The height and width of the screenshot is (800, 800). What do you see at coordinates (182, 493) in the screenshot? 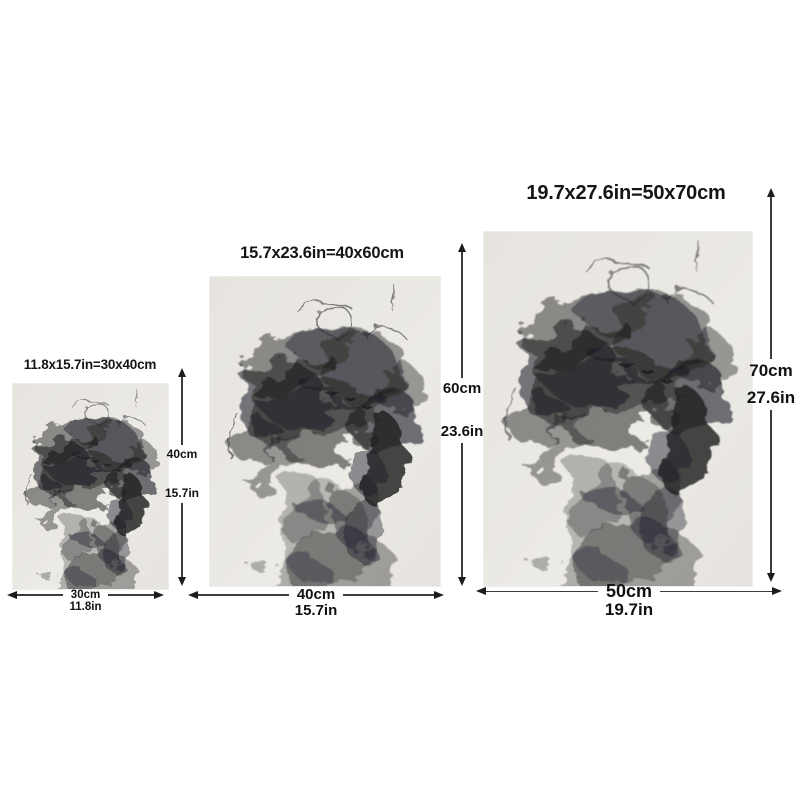
I see `height-in-label: 15.7in` at bounding box center [182, 493].